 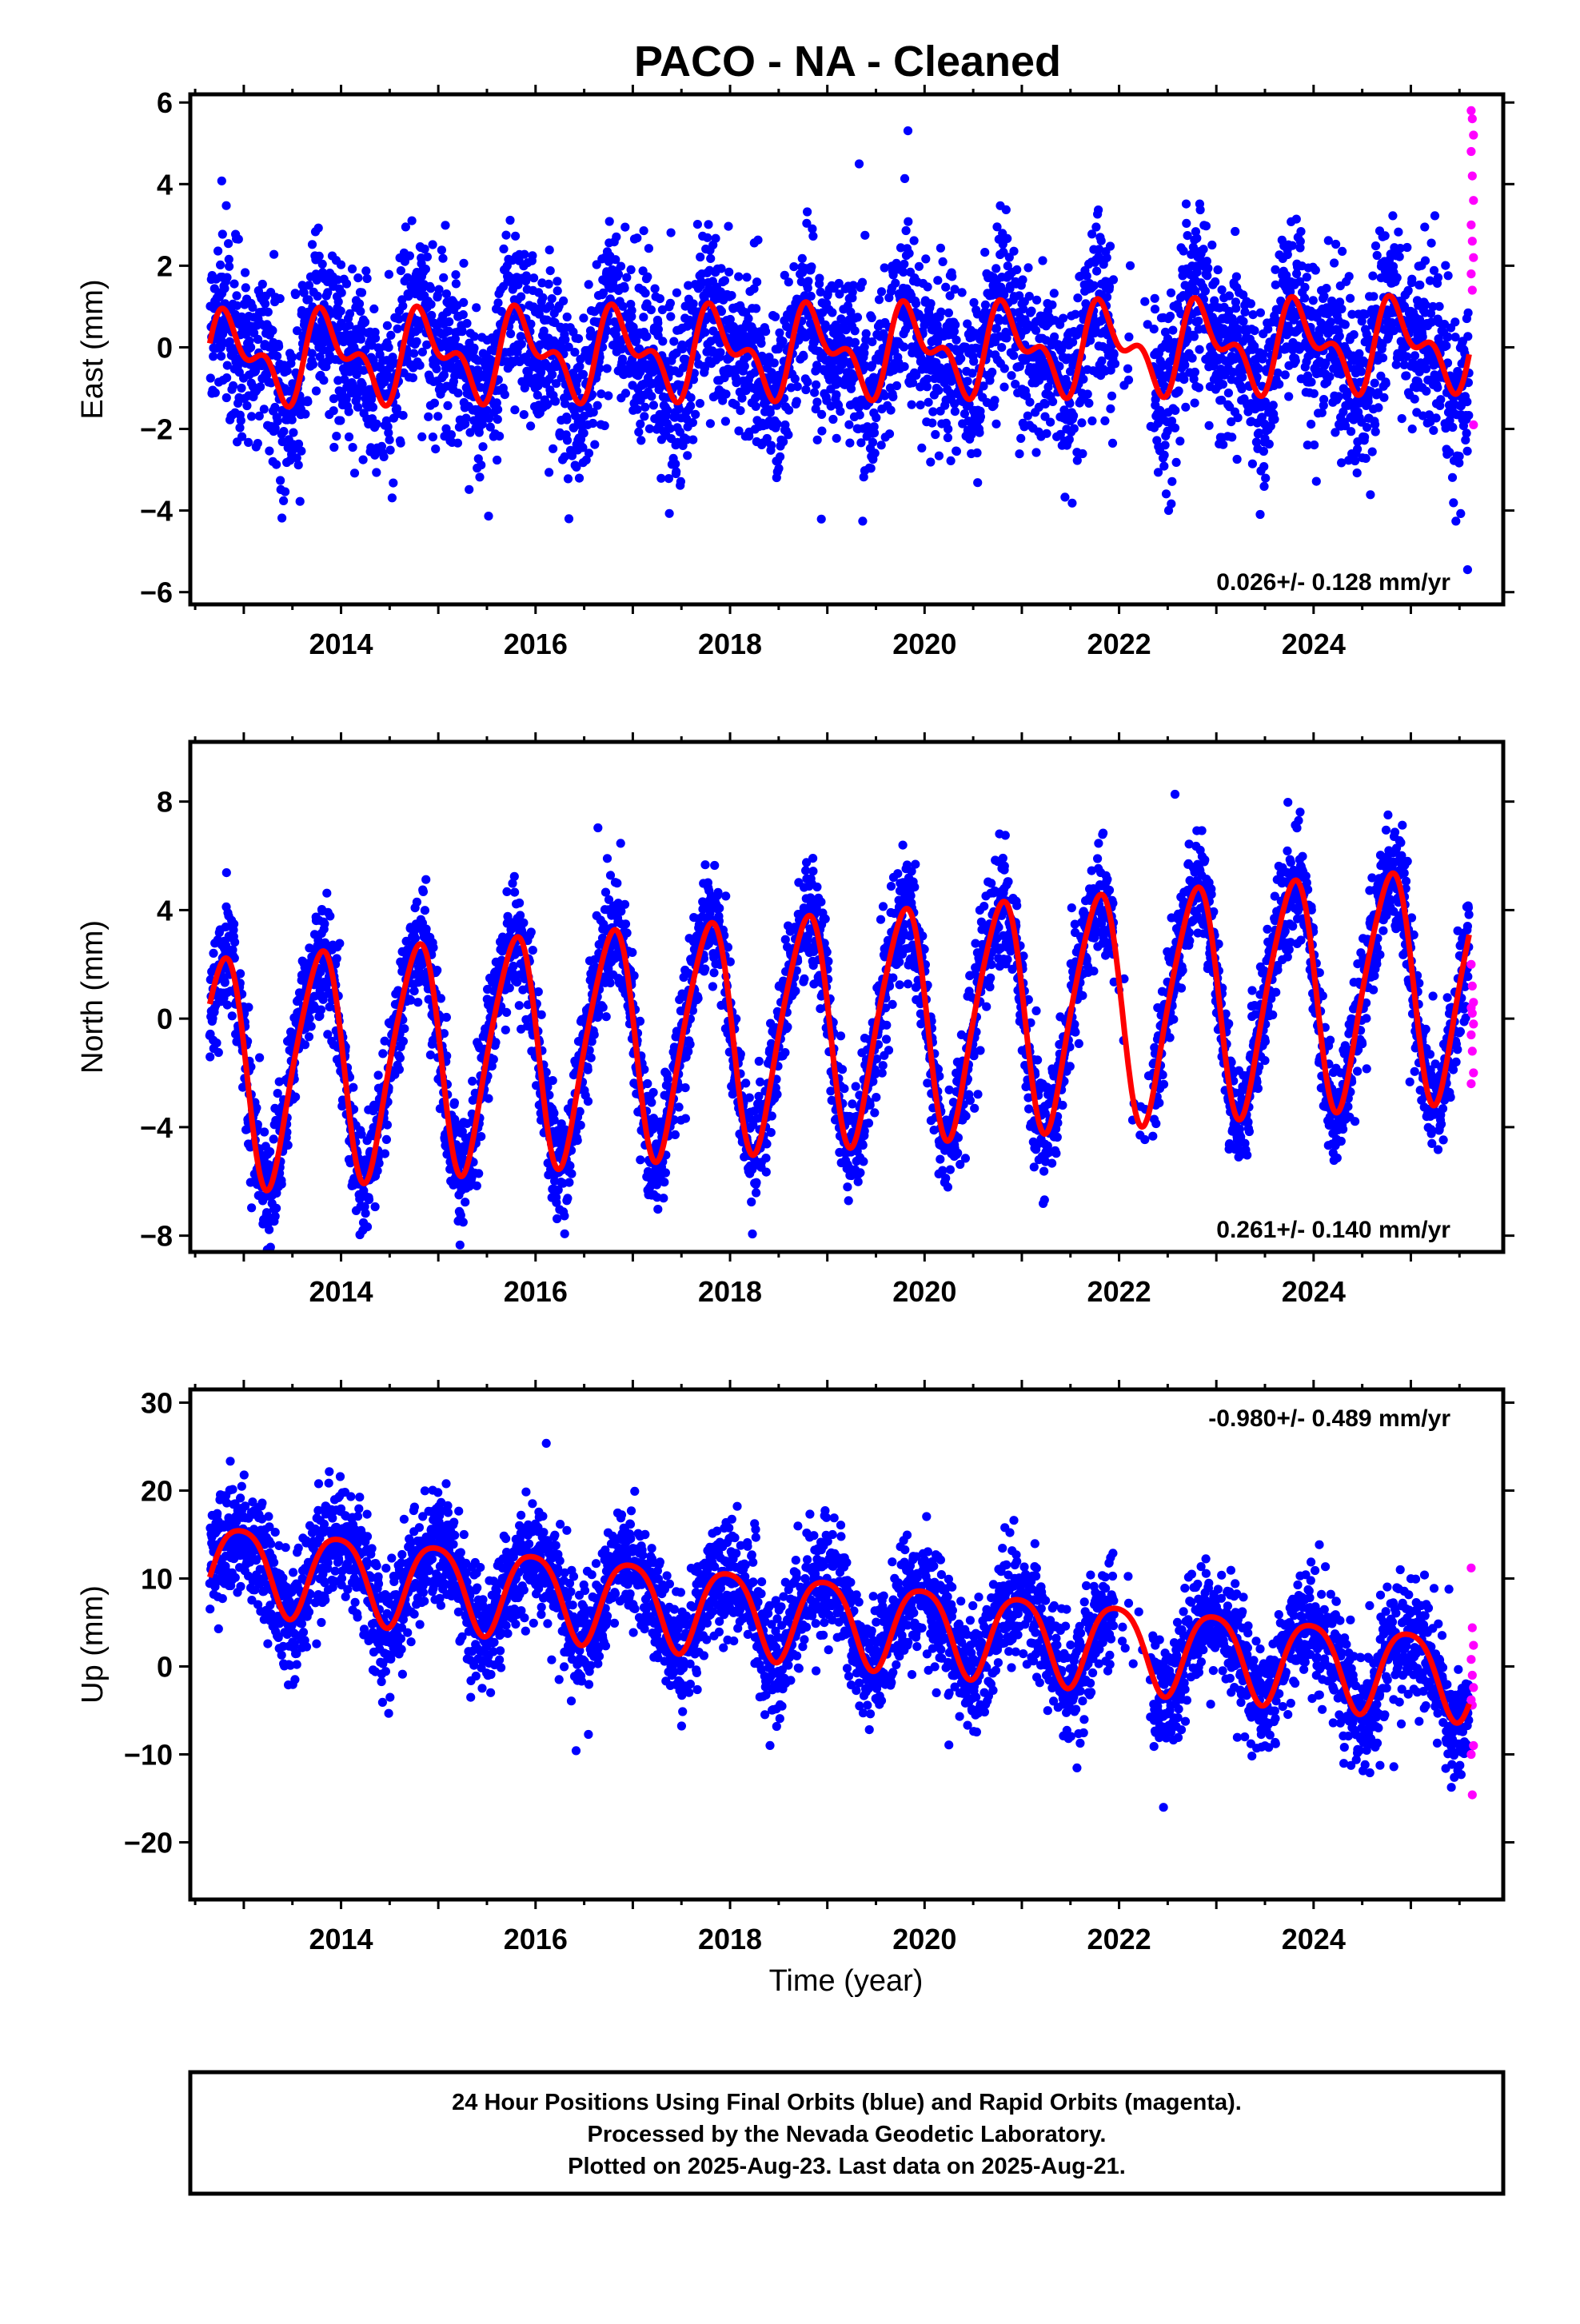 What do you see at coordinates (1474, 258) in the screenshot?
I see `east-rapid-point` at bounding box center [1474, 258].